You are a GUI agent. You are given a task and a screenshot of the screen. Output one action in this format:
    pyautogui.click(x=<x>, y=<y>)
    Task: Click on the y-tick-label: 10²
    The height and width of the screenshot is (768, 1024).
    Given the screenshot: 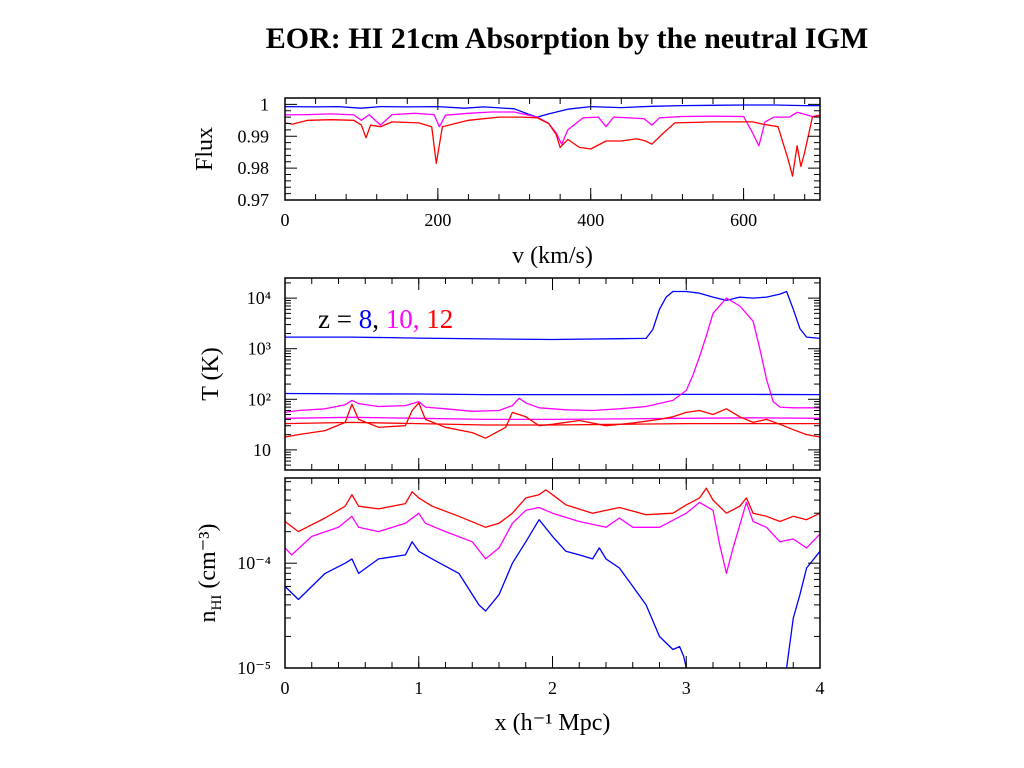 What is the action you would take?
    pyautogui.click(x=259, y=399)
    